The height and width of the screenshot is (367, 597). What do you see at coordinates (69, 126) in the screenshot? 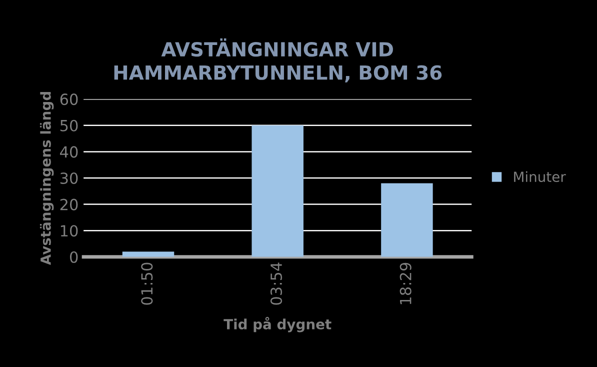
I see `y-tick-label: 50` at bounding box center [69, 126].